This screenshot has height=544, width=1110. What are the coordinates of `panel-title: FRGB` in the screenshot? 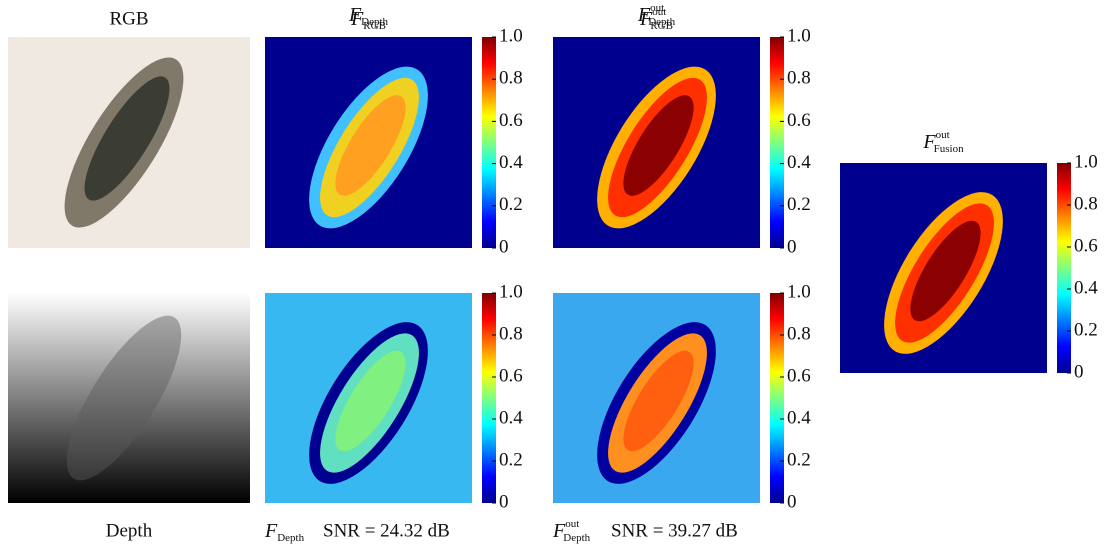 It's located at (368, 20).